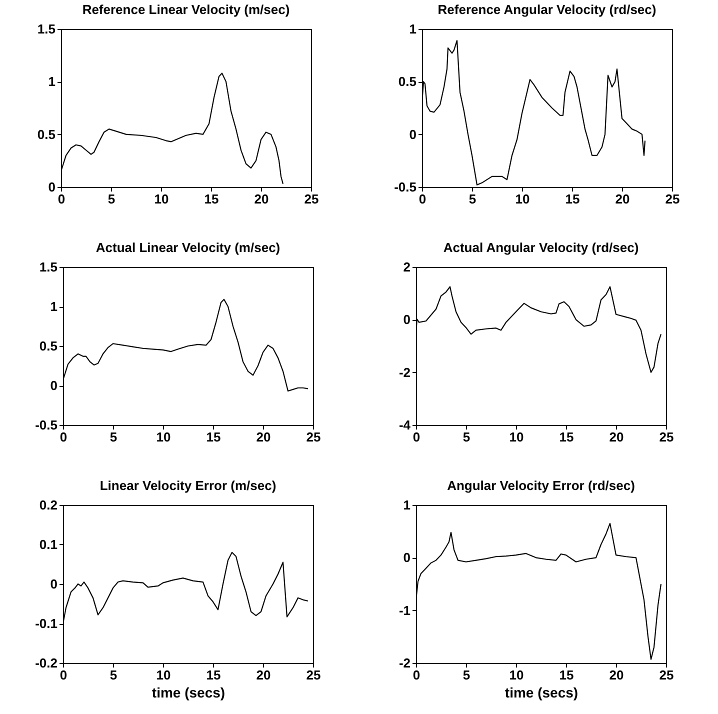 The width and height of the screenshot is (718, 714). I want to click on y-tick-label: 0.1, so click(47, 544).